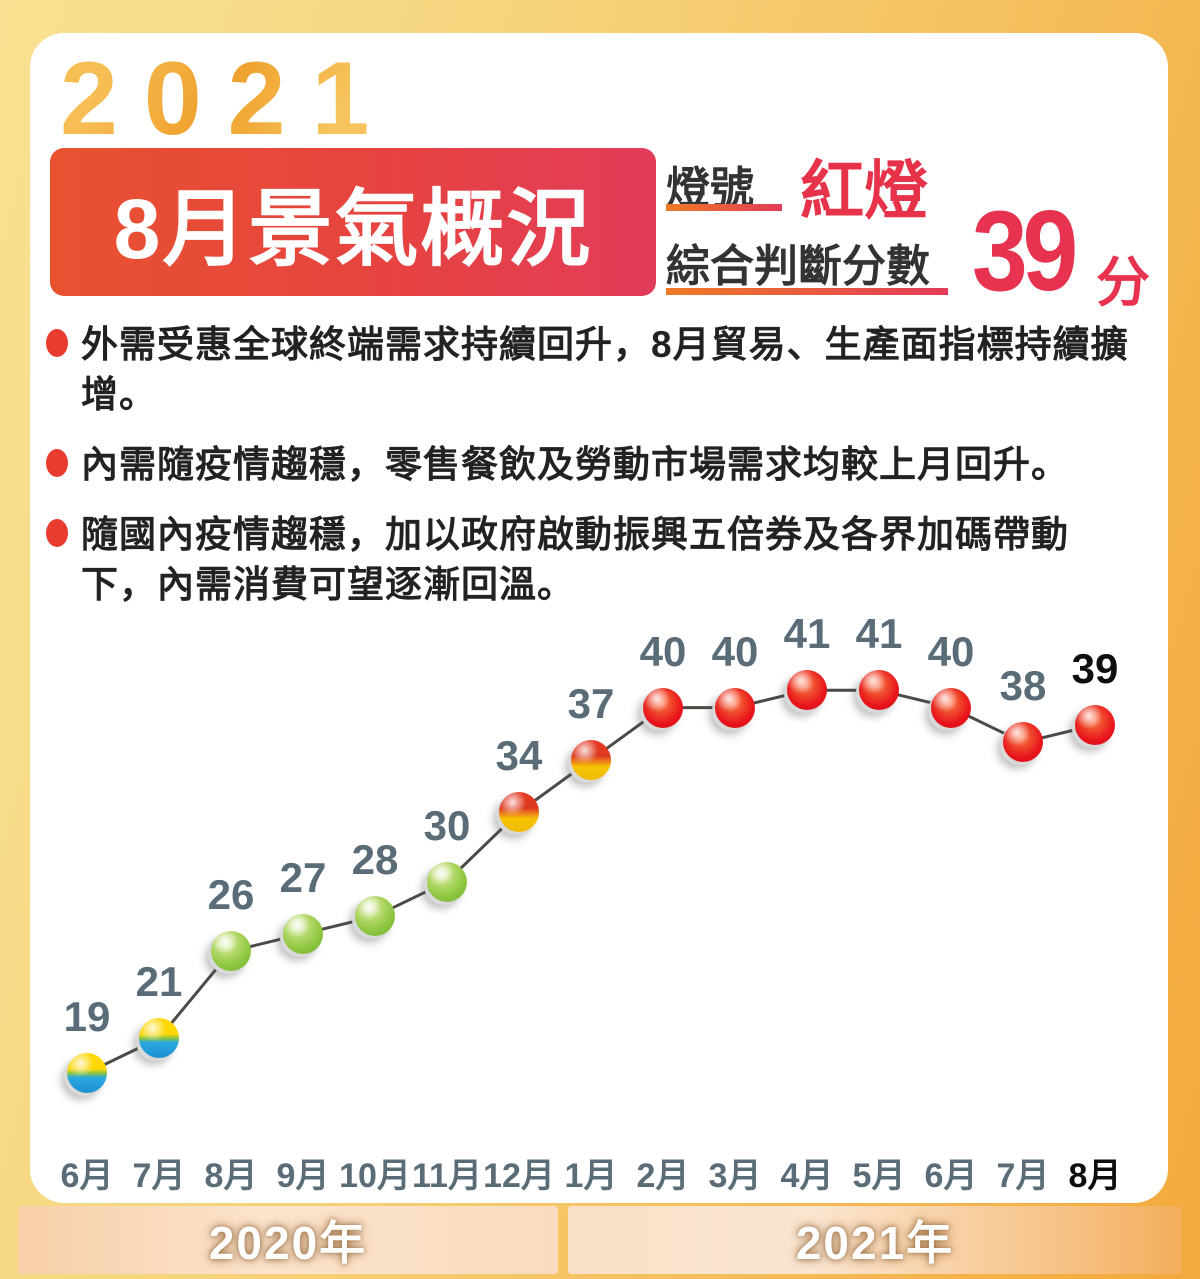 Image resolution: width=1200 pixels, height=1279 pixels. Describe the element at coordinates (353, 228) in the screenshot. I see `banner-title: 8月景氣概況` at that location.